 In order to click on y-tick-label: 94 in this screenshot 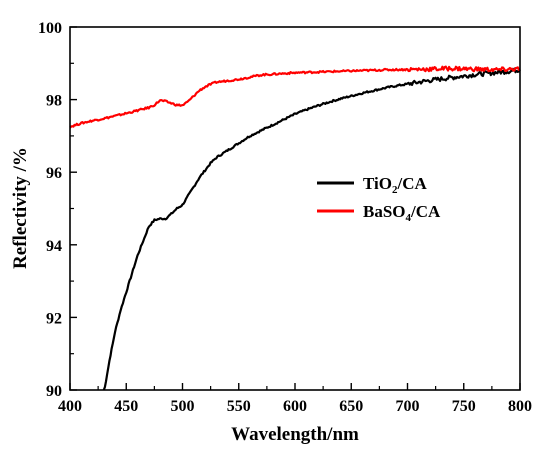, I will do `click(54, 246)`.